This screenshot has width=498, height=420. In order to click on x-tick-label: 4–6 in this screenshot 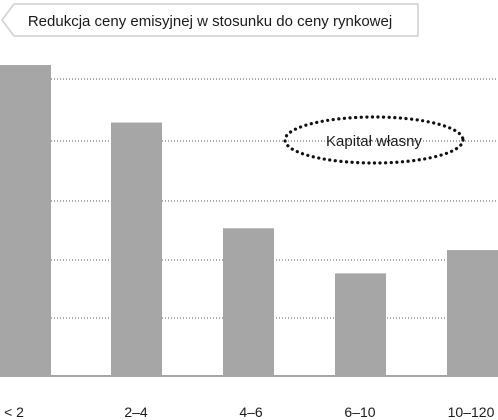, I will do `click(251, 412)`.